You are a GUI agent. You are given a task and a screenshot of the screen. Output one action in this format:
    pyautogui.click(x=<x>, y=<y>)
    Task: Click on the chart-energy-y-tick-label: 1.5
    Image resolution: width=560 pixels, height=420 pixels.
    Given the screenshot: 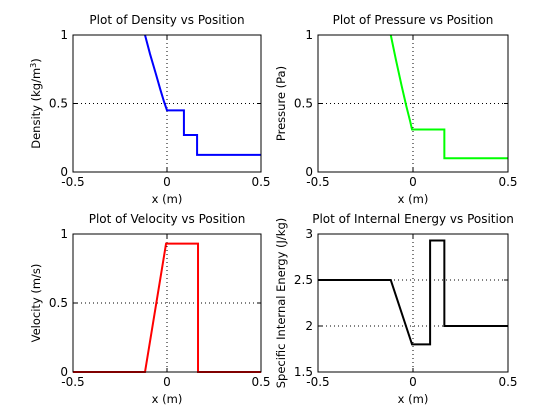 What is the action you would take?
    pyautogui.click(x=303, y=372)
    